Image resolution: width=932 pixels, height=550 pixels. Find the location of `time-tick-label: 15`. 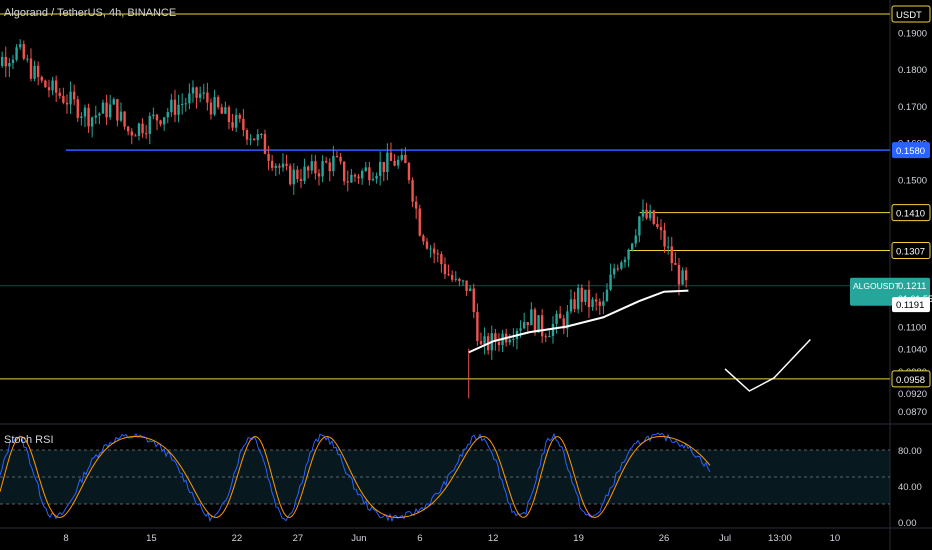

time-tick-label: 15 is located at coordinates (151, 538).